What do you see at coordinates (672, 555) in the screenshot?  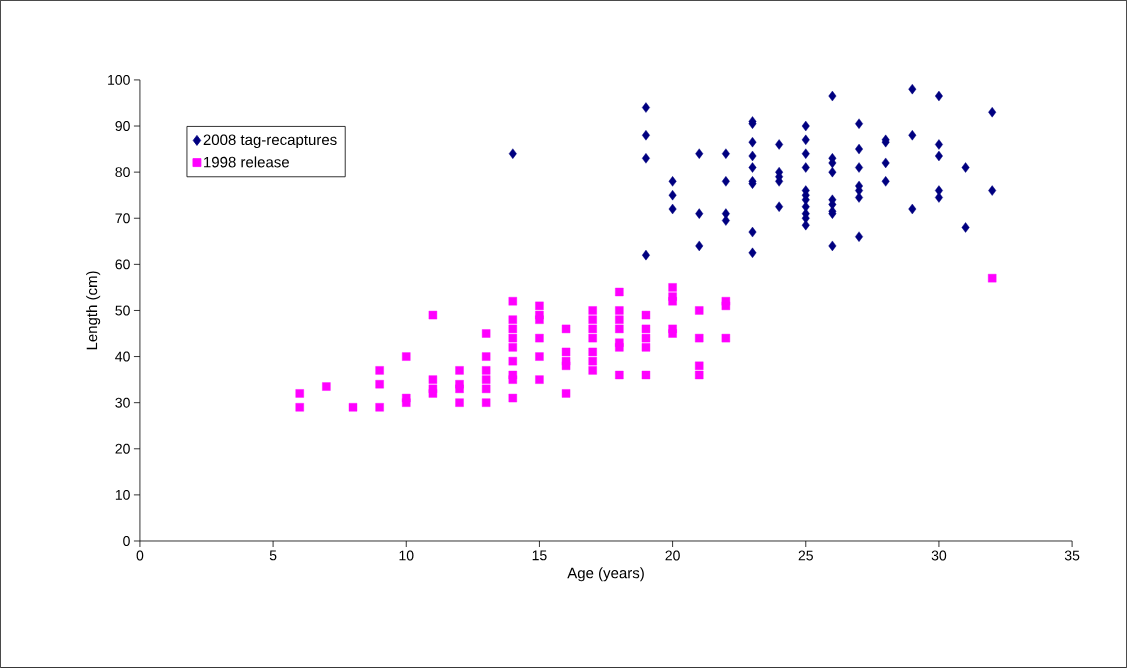 I see `x-tick-label: 20` at bounding box center [672, 555].